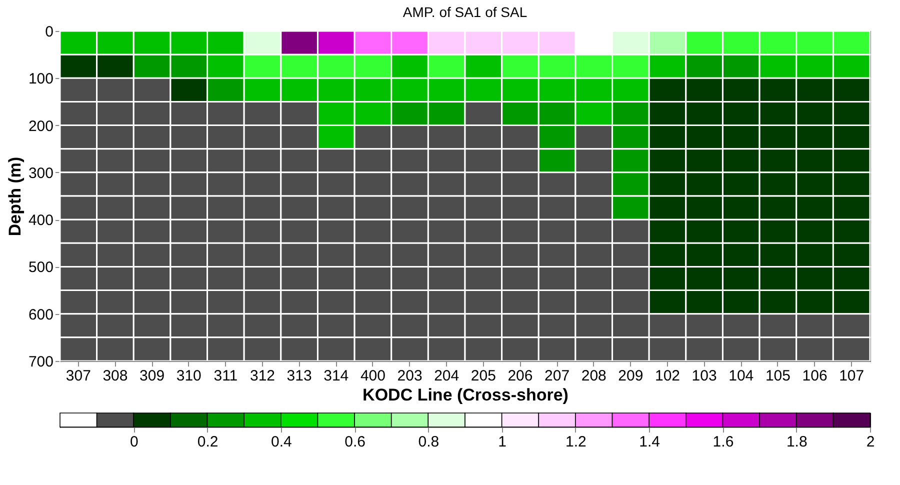 The width and height of the screenshot is (900, 485). What do you see at coordinates (41, 362) in the screenshot?
I see `y-tick-label: 700` at bounding box center [41, 362].